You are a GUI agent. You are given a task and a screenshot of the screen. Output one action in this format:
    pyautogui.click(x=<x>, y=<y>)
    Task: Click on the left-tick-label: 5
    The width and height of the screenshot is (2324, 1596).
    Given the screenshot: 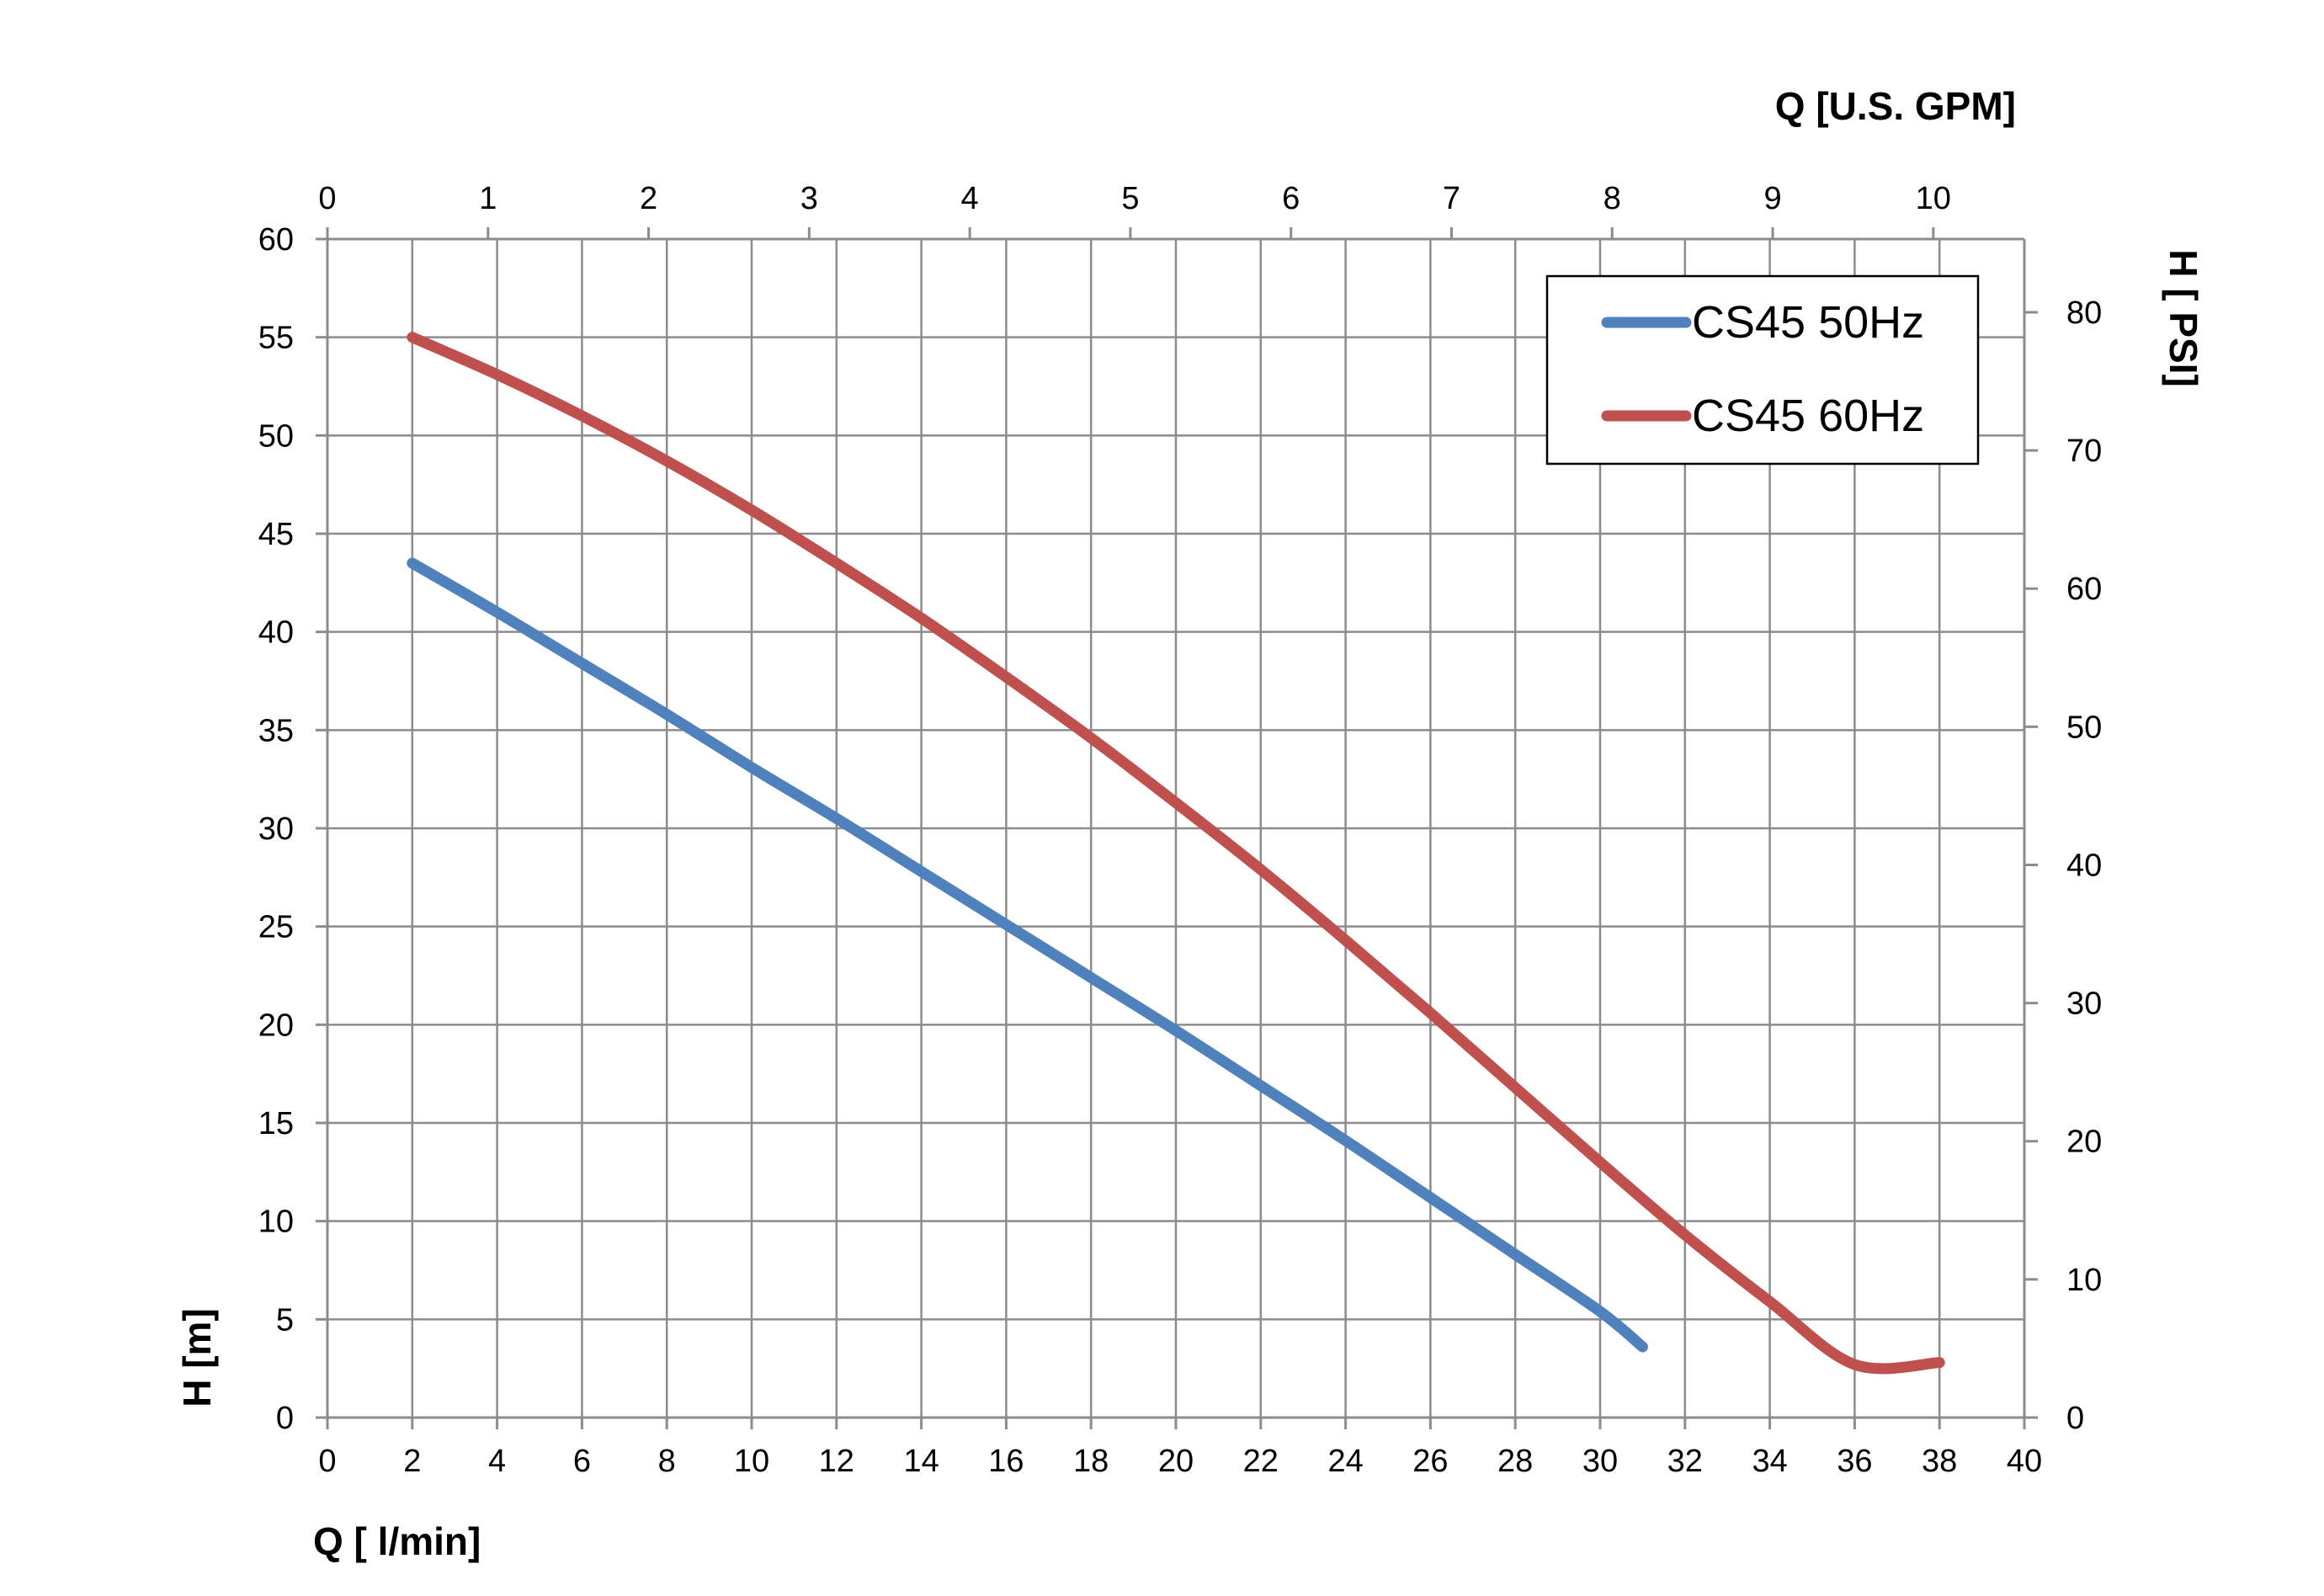 What is the action you would take?
    pyautogui.click(x=285, y=1320)
    